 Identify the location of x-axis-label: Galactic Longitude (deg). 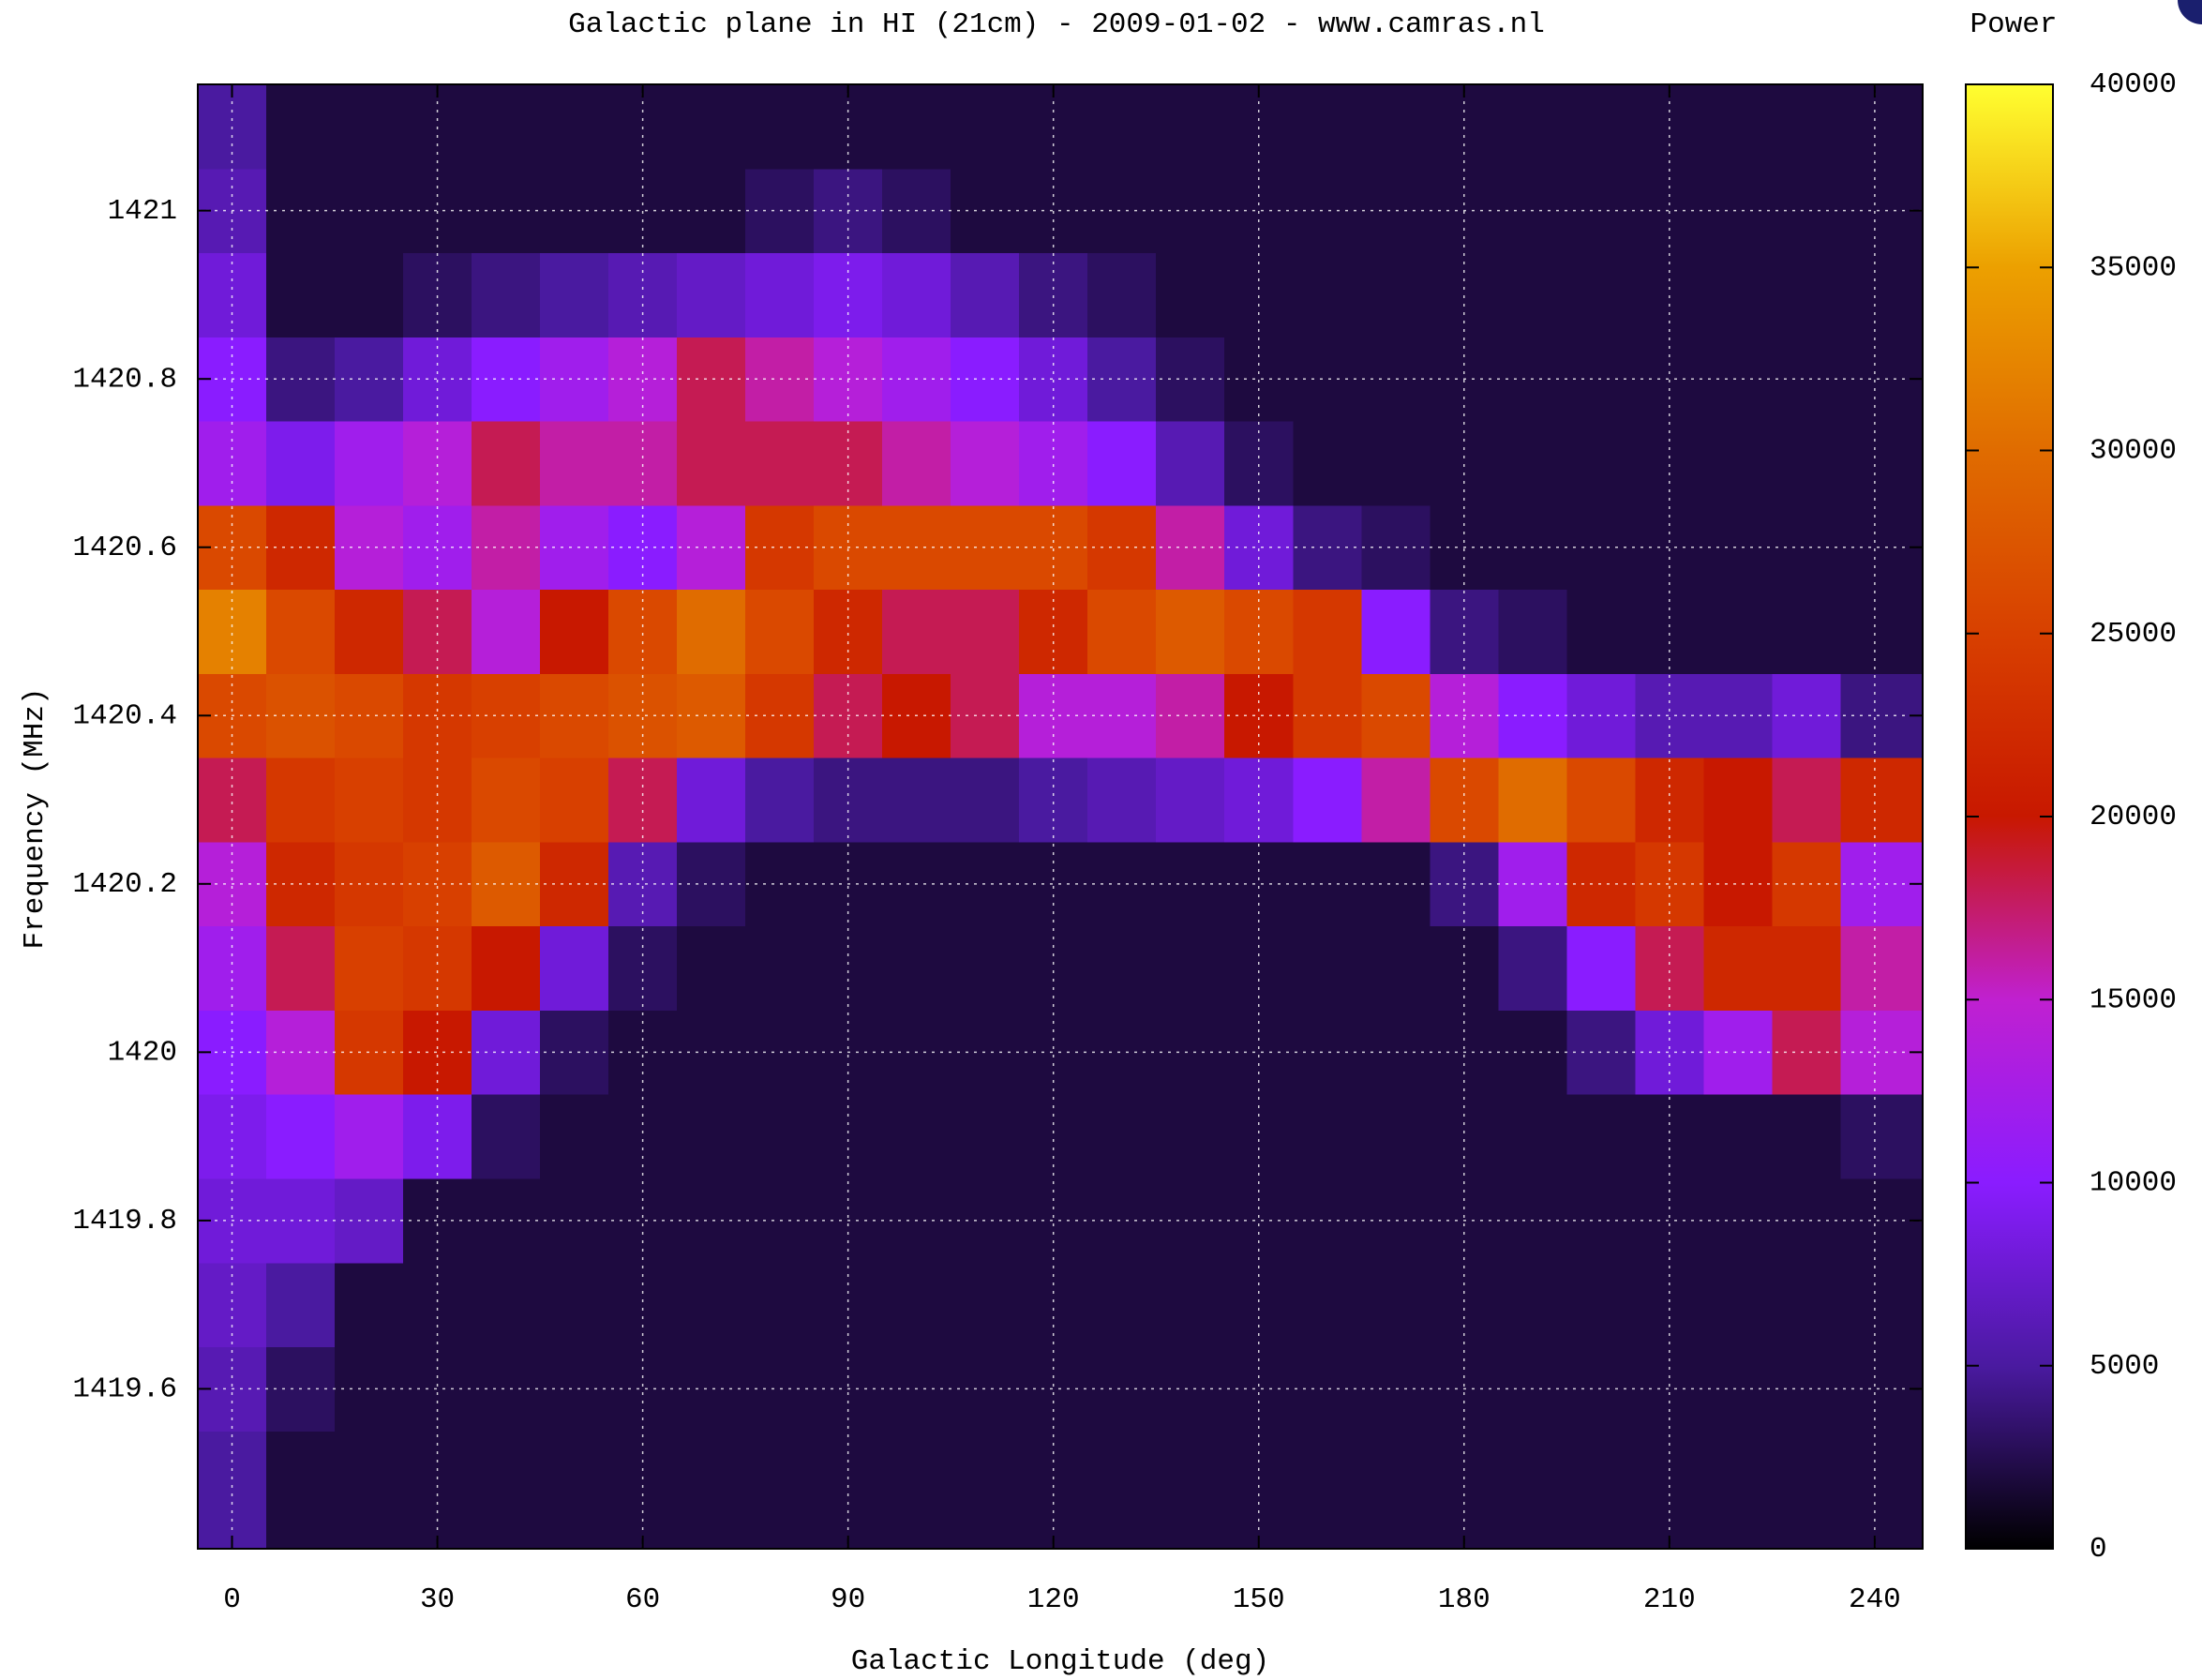
(1060, 1661).